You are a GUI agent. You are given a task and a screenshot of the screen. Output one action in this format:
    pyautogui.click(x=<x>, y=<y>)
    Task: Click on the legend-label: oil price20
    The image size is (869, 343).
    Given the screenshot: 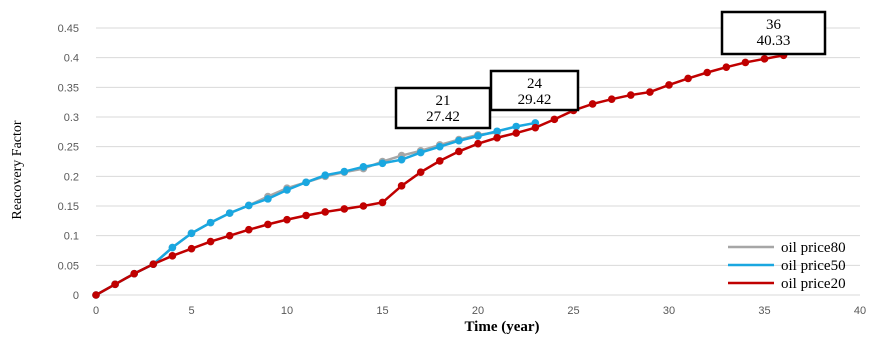 What is the action you would take?
    pyautogui.click(x=813, y=284)
    